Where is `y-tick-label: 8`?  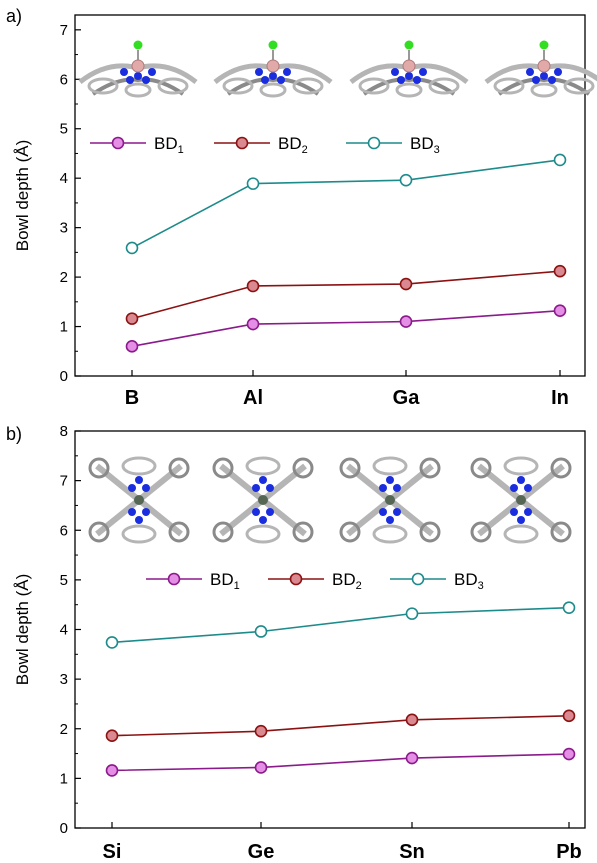 y-tick-label: 8 is located at coordinates (64, 431).